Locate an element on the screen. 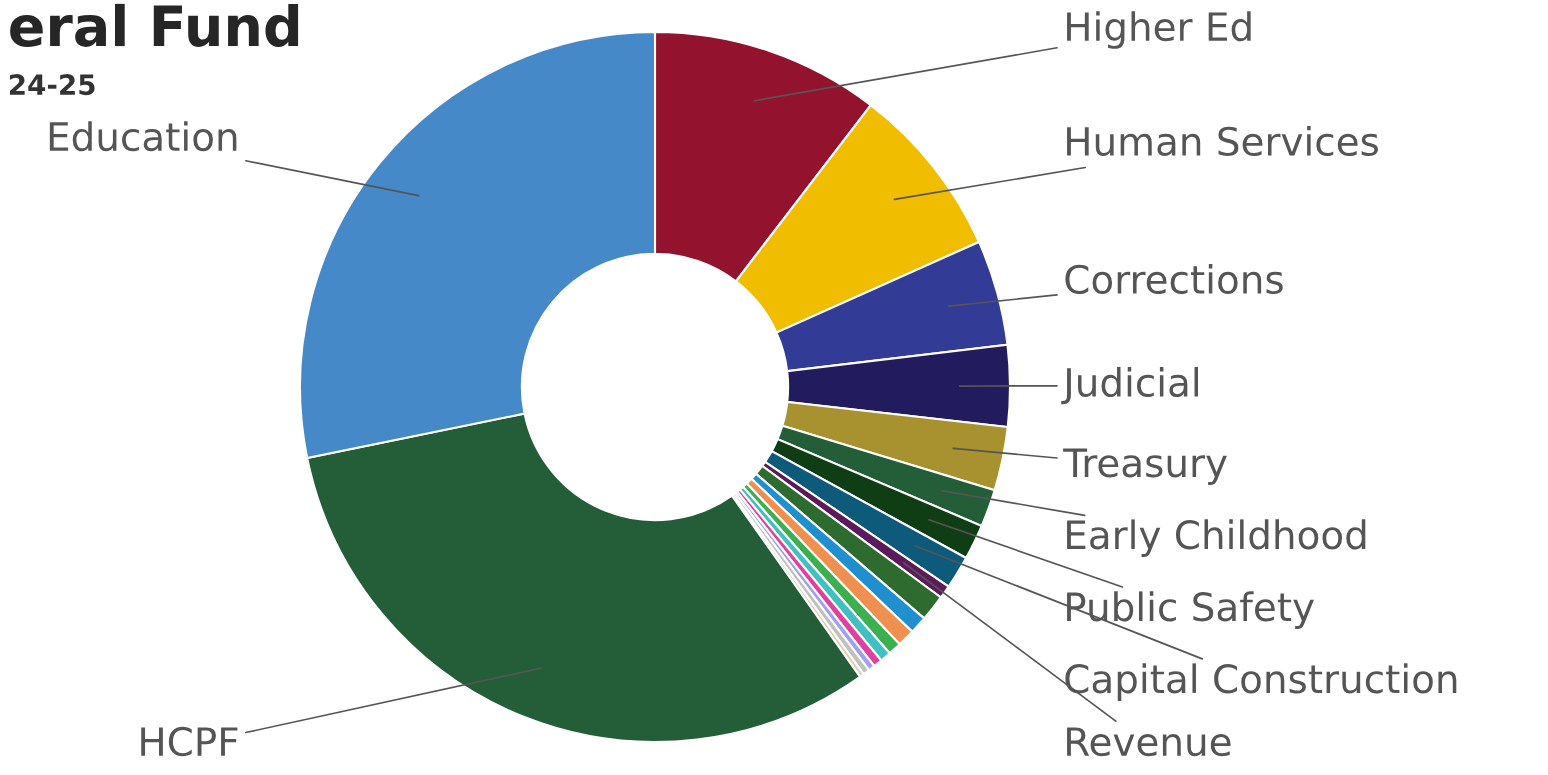  slice-label: Higher Ed is located at coordinates (1159, 30).